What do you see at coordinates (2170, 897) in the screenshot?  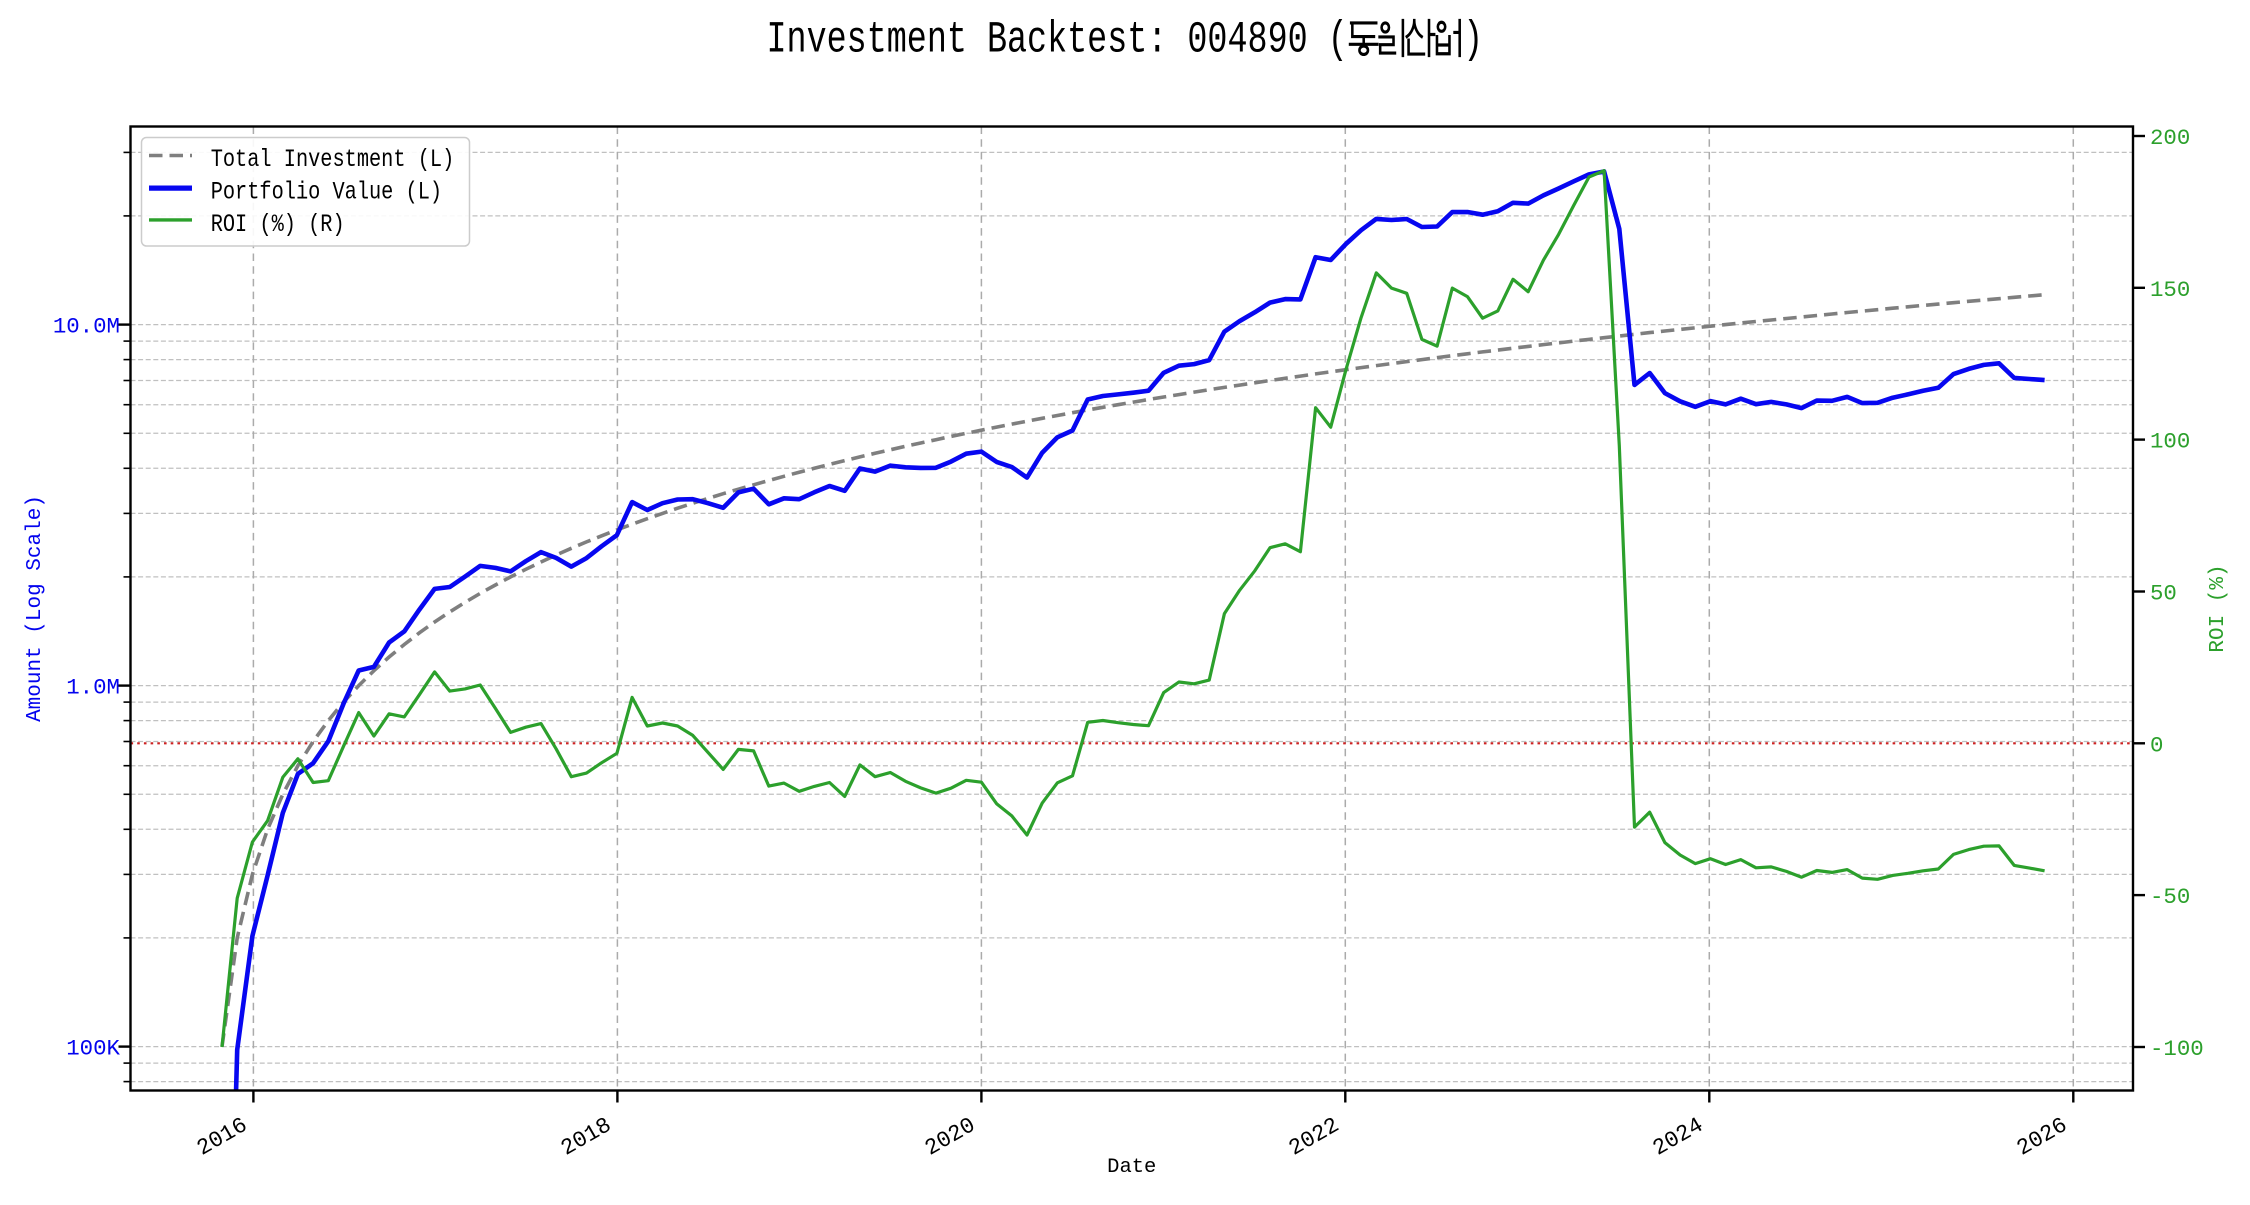 I see `svg-text: -50` at bounding box center [2170, 897].